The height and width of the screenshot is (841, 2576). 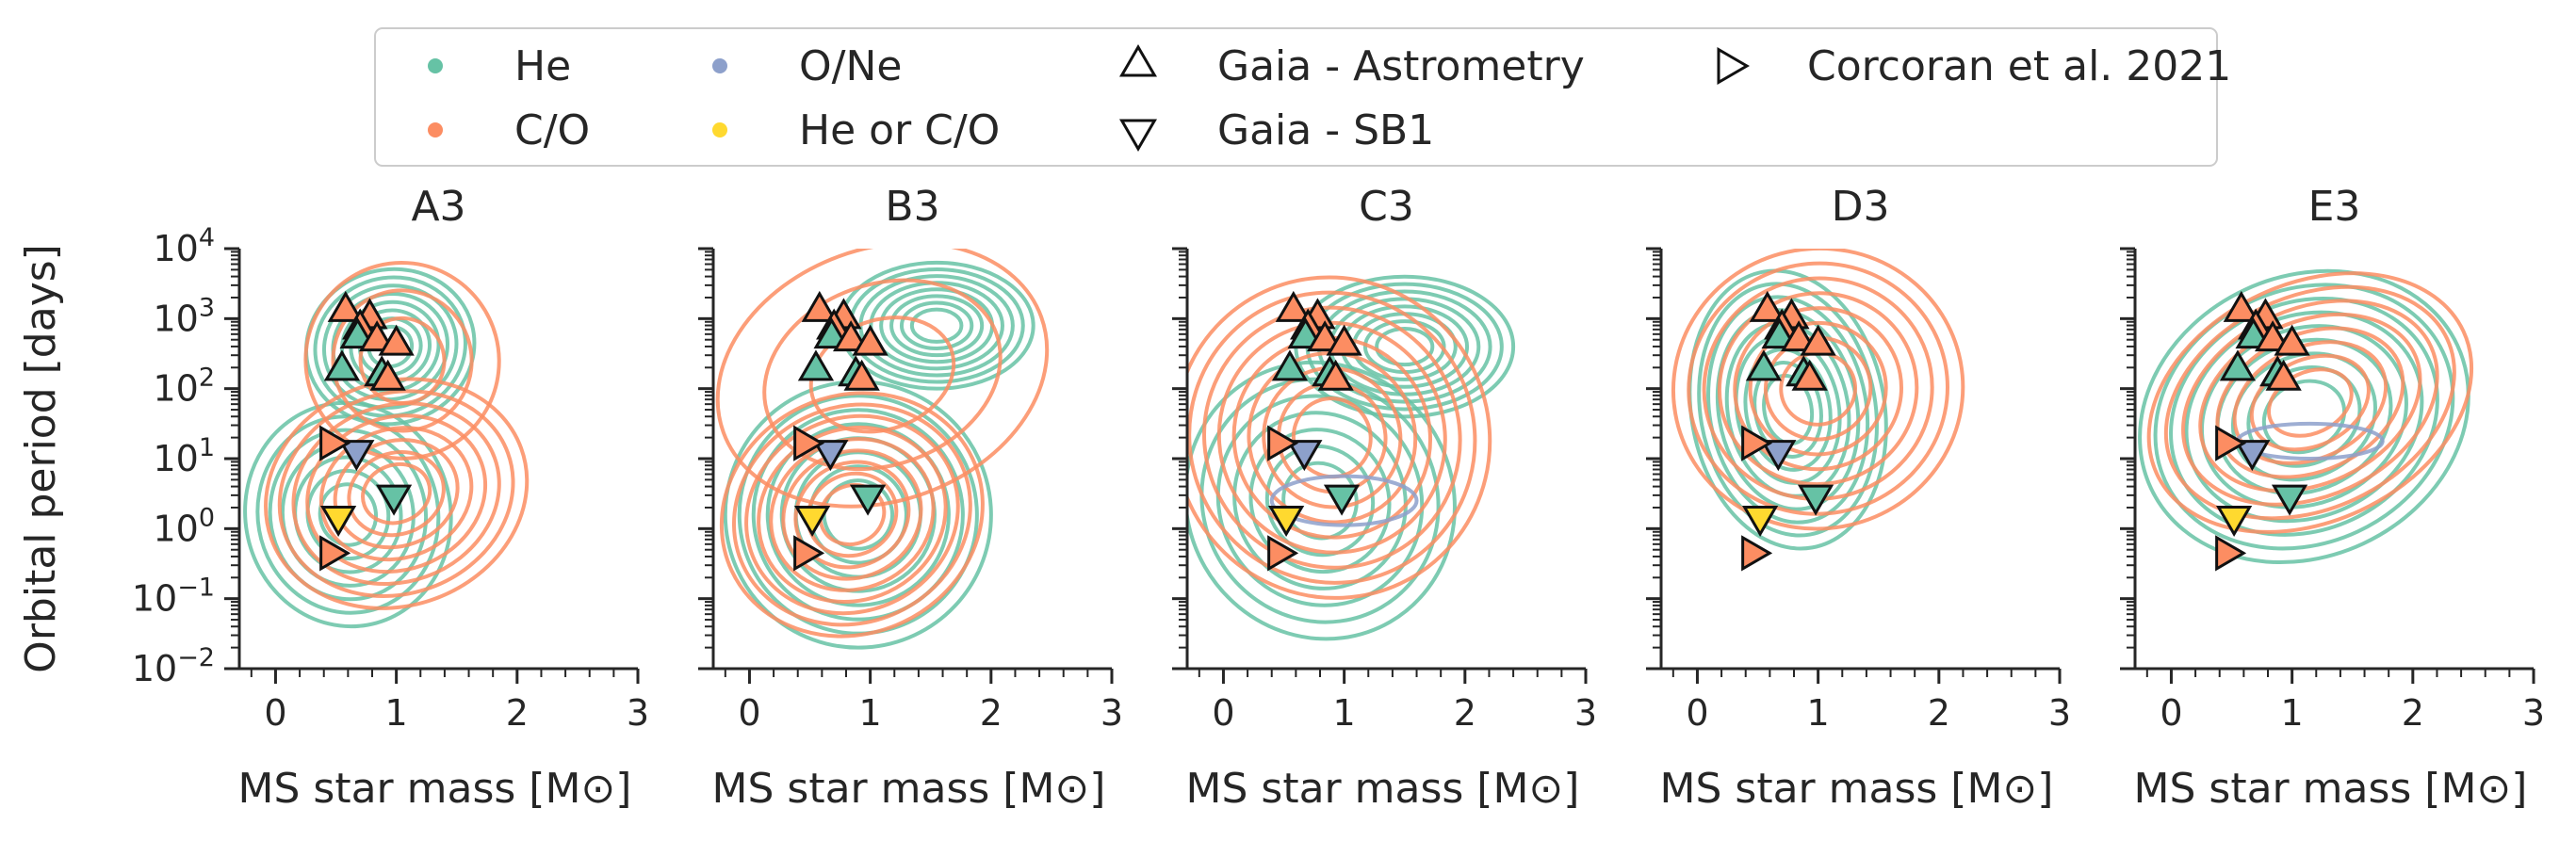 I want to click on legend-item-he: He, so click(x=499, y=66).